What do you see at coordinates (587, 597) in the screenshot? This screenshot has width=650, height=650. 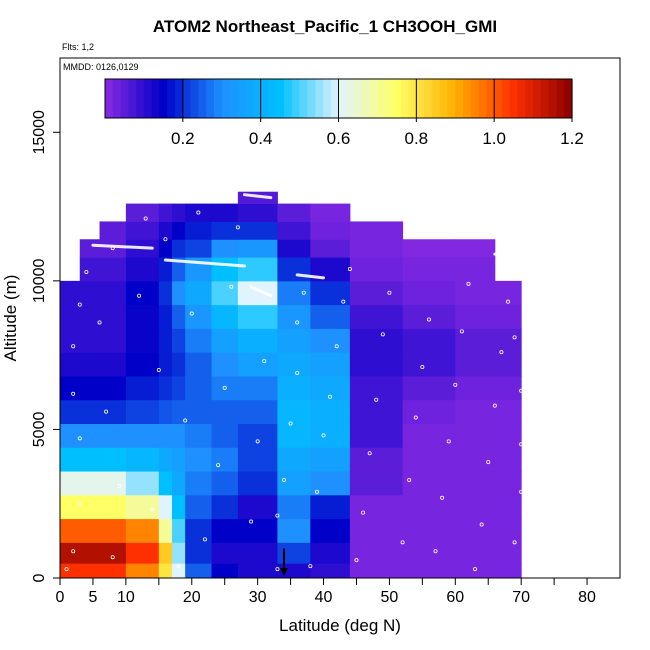 I see `x-tick-label: 80` at bounding box center [587, 597].